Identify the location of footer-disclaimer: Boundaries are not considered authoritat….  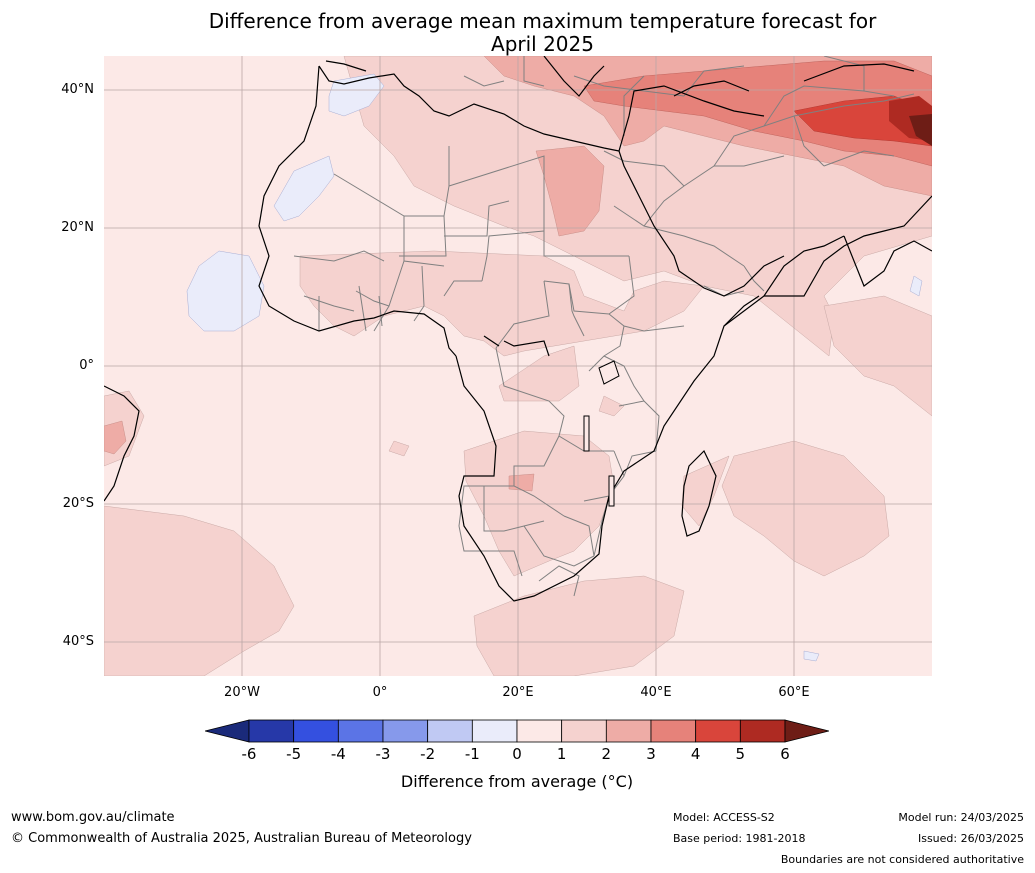
(902, 859).